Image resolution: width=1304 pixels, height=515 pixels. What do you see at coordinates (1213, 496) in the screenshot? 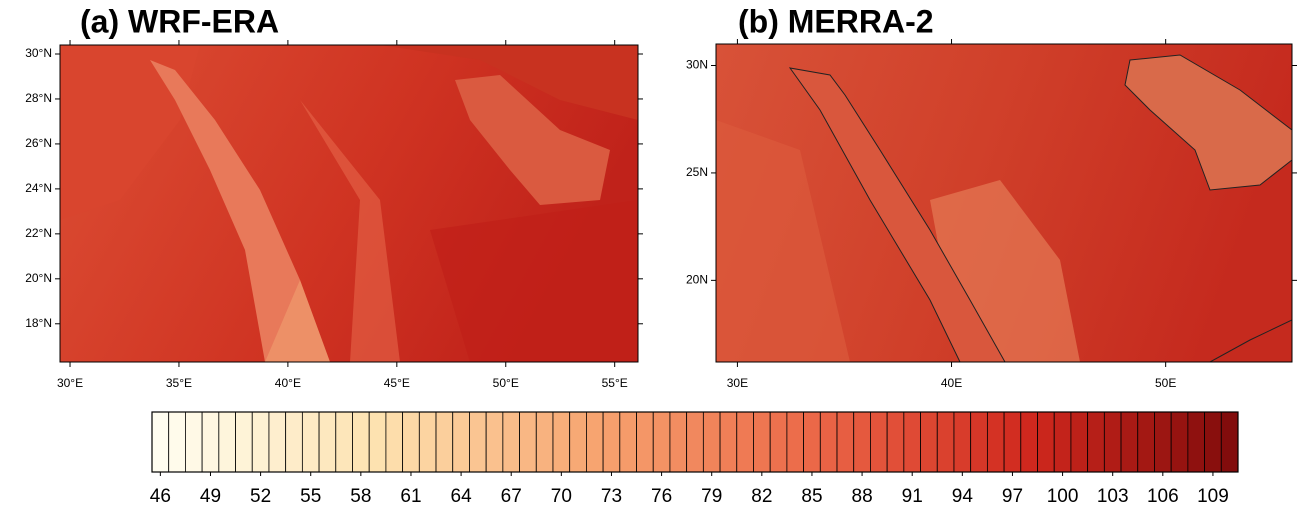
I see `colorbar-label: 109` at bounding box center [1213, 496].